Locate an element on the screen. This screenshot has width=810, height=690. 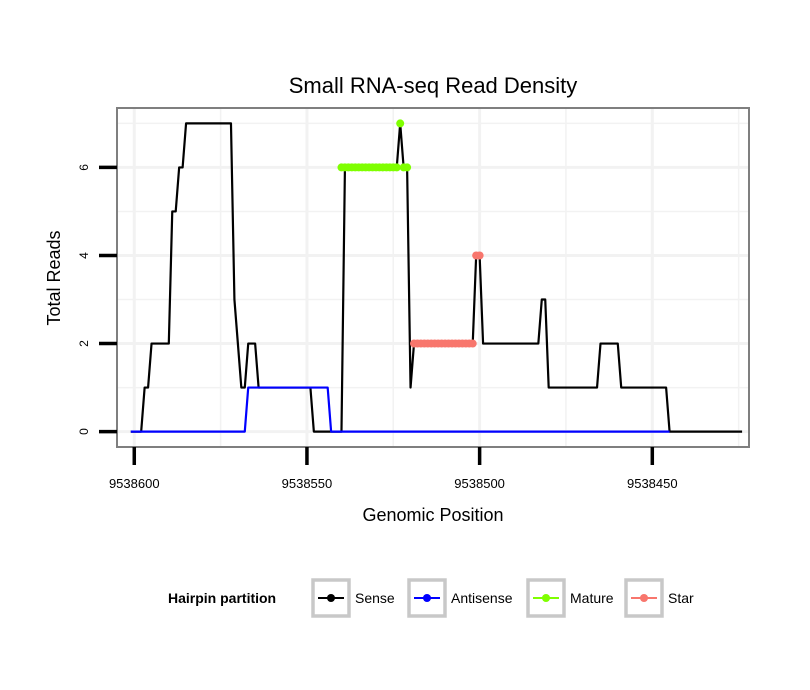
y-tick-label: 2 is located at coordinates (84, 343).